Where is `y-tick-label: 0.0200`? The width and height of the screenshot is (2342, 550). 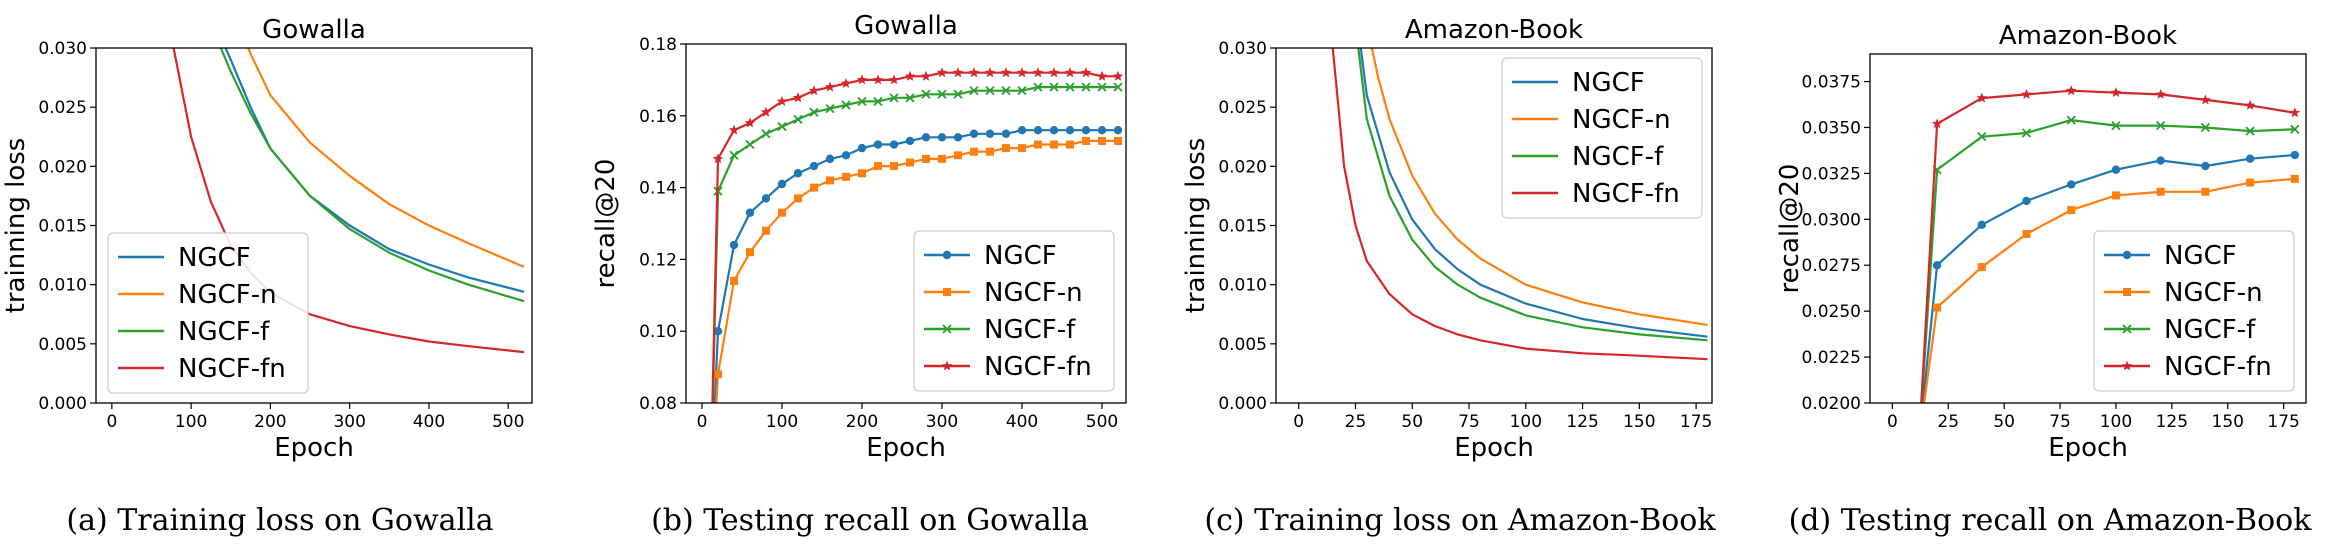
y-tick-label: 0.0200 is located at coordinates (1831, 404).